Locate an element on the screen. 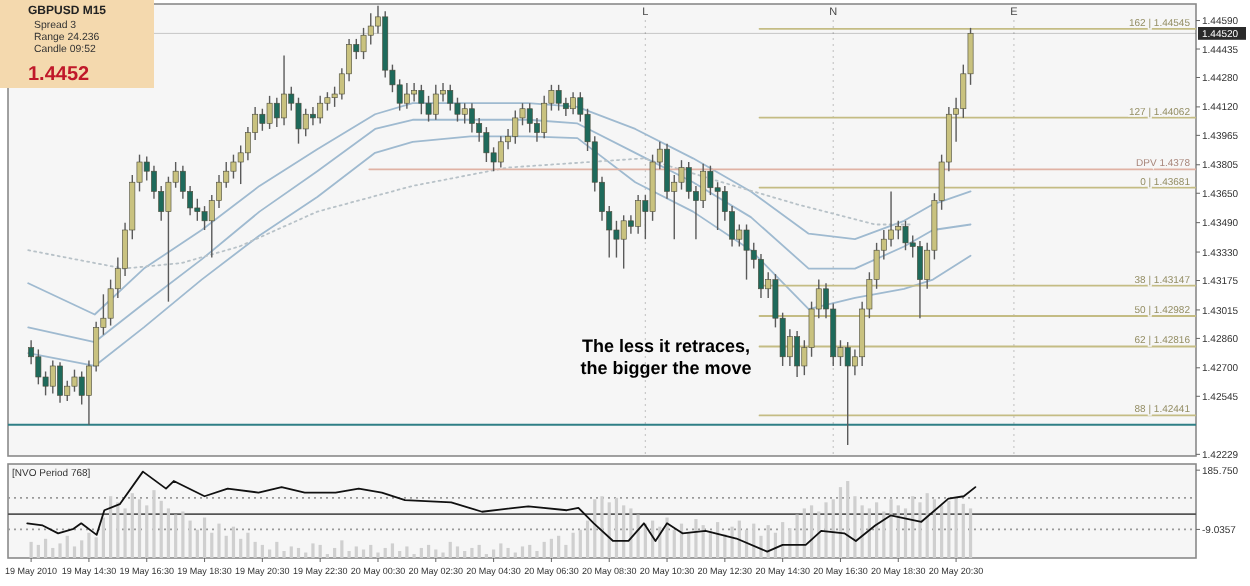 The width and height of the screenshot is (1250, 586). annotation: The less it retraces, the bigger the move is located at coordinates (666, 357).